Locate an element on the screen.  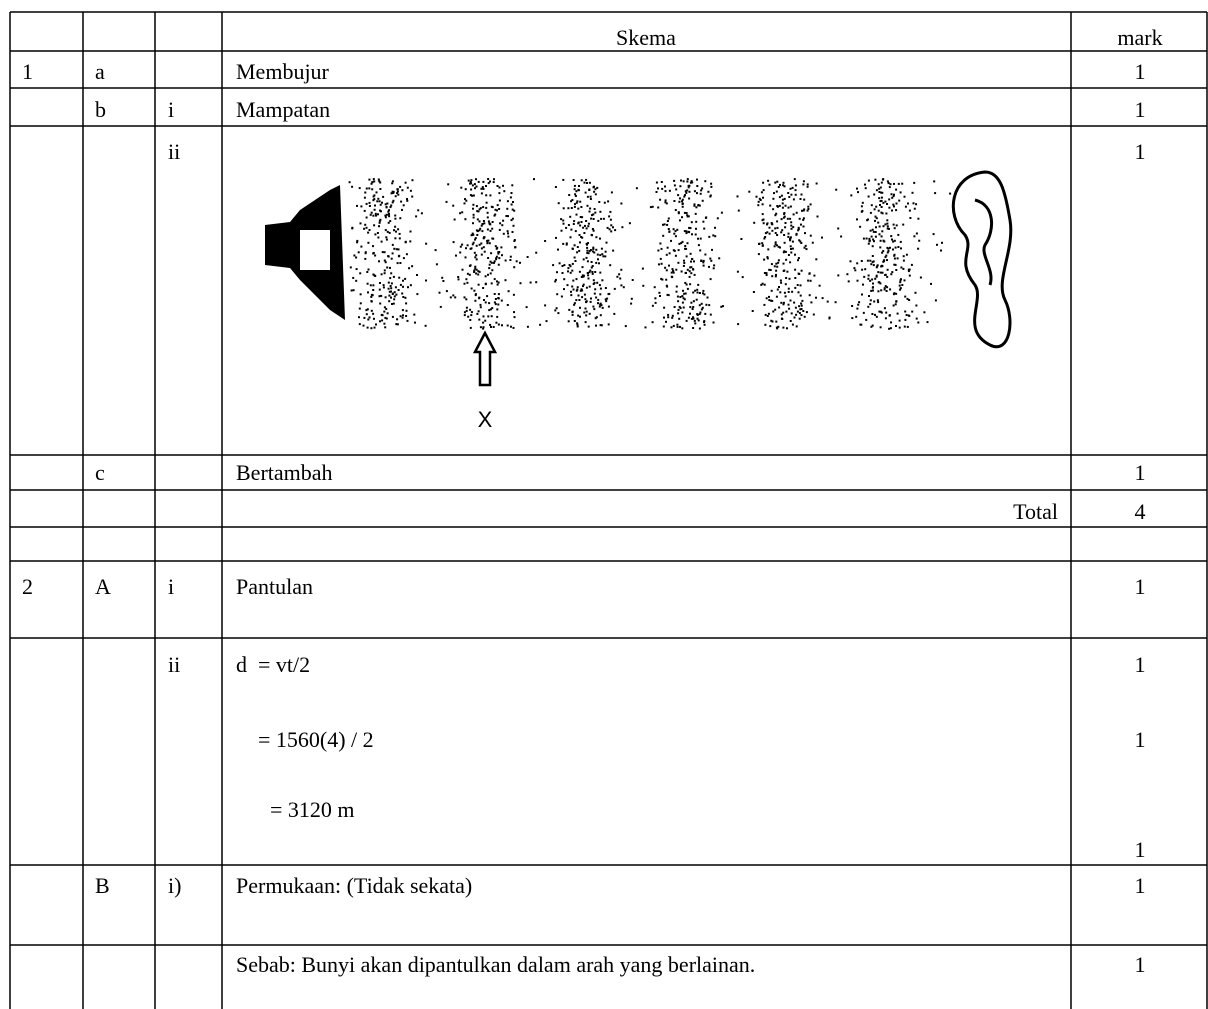
question-number: 2 is located at coordinates (27, 586).